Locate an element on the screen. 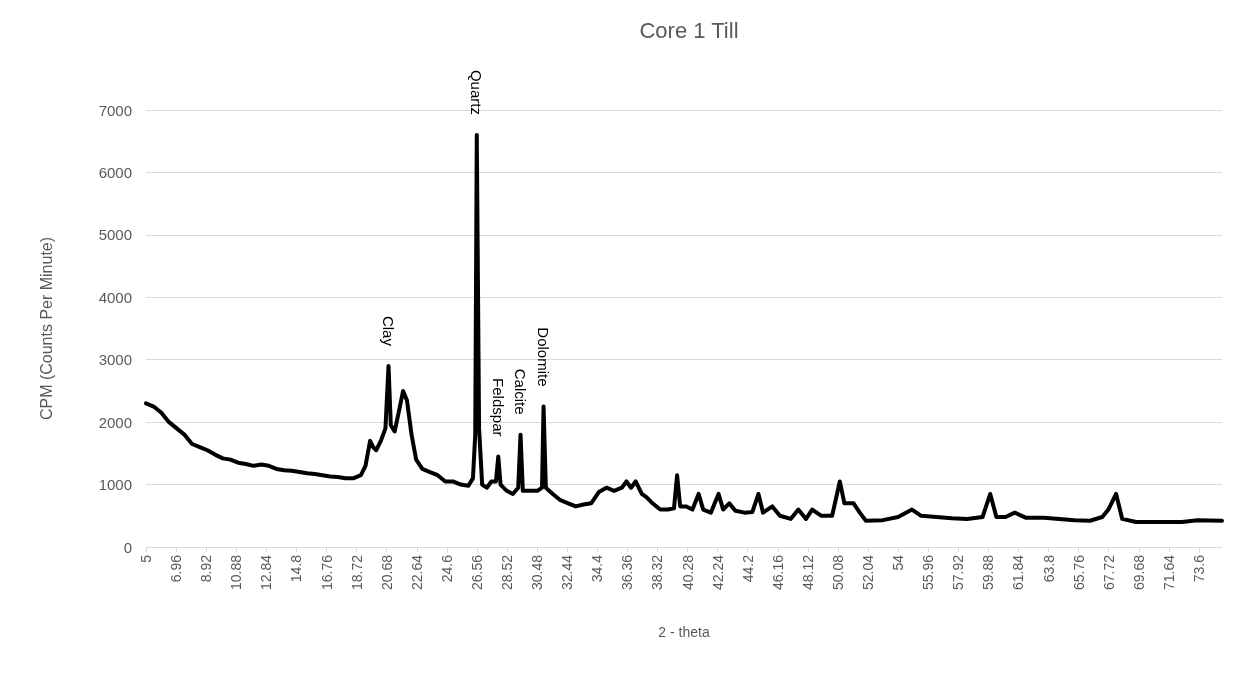 The image size is (1236, 685). annotation: Quartz is located at coordinates (477, 92).